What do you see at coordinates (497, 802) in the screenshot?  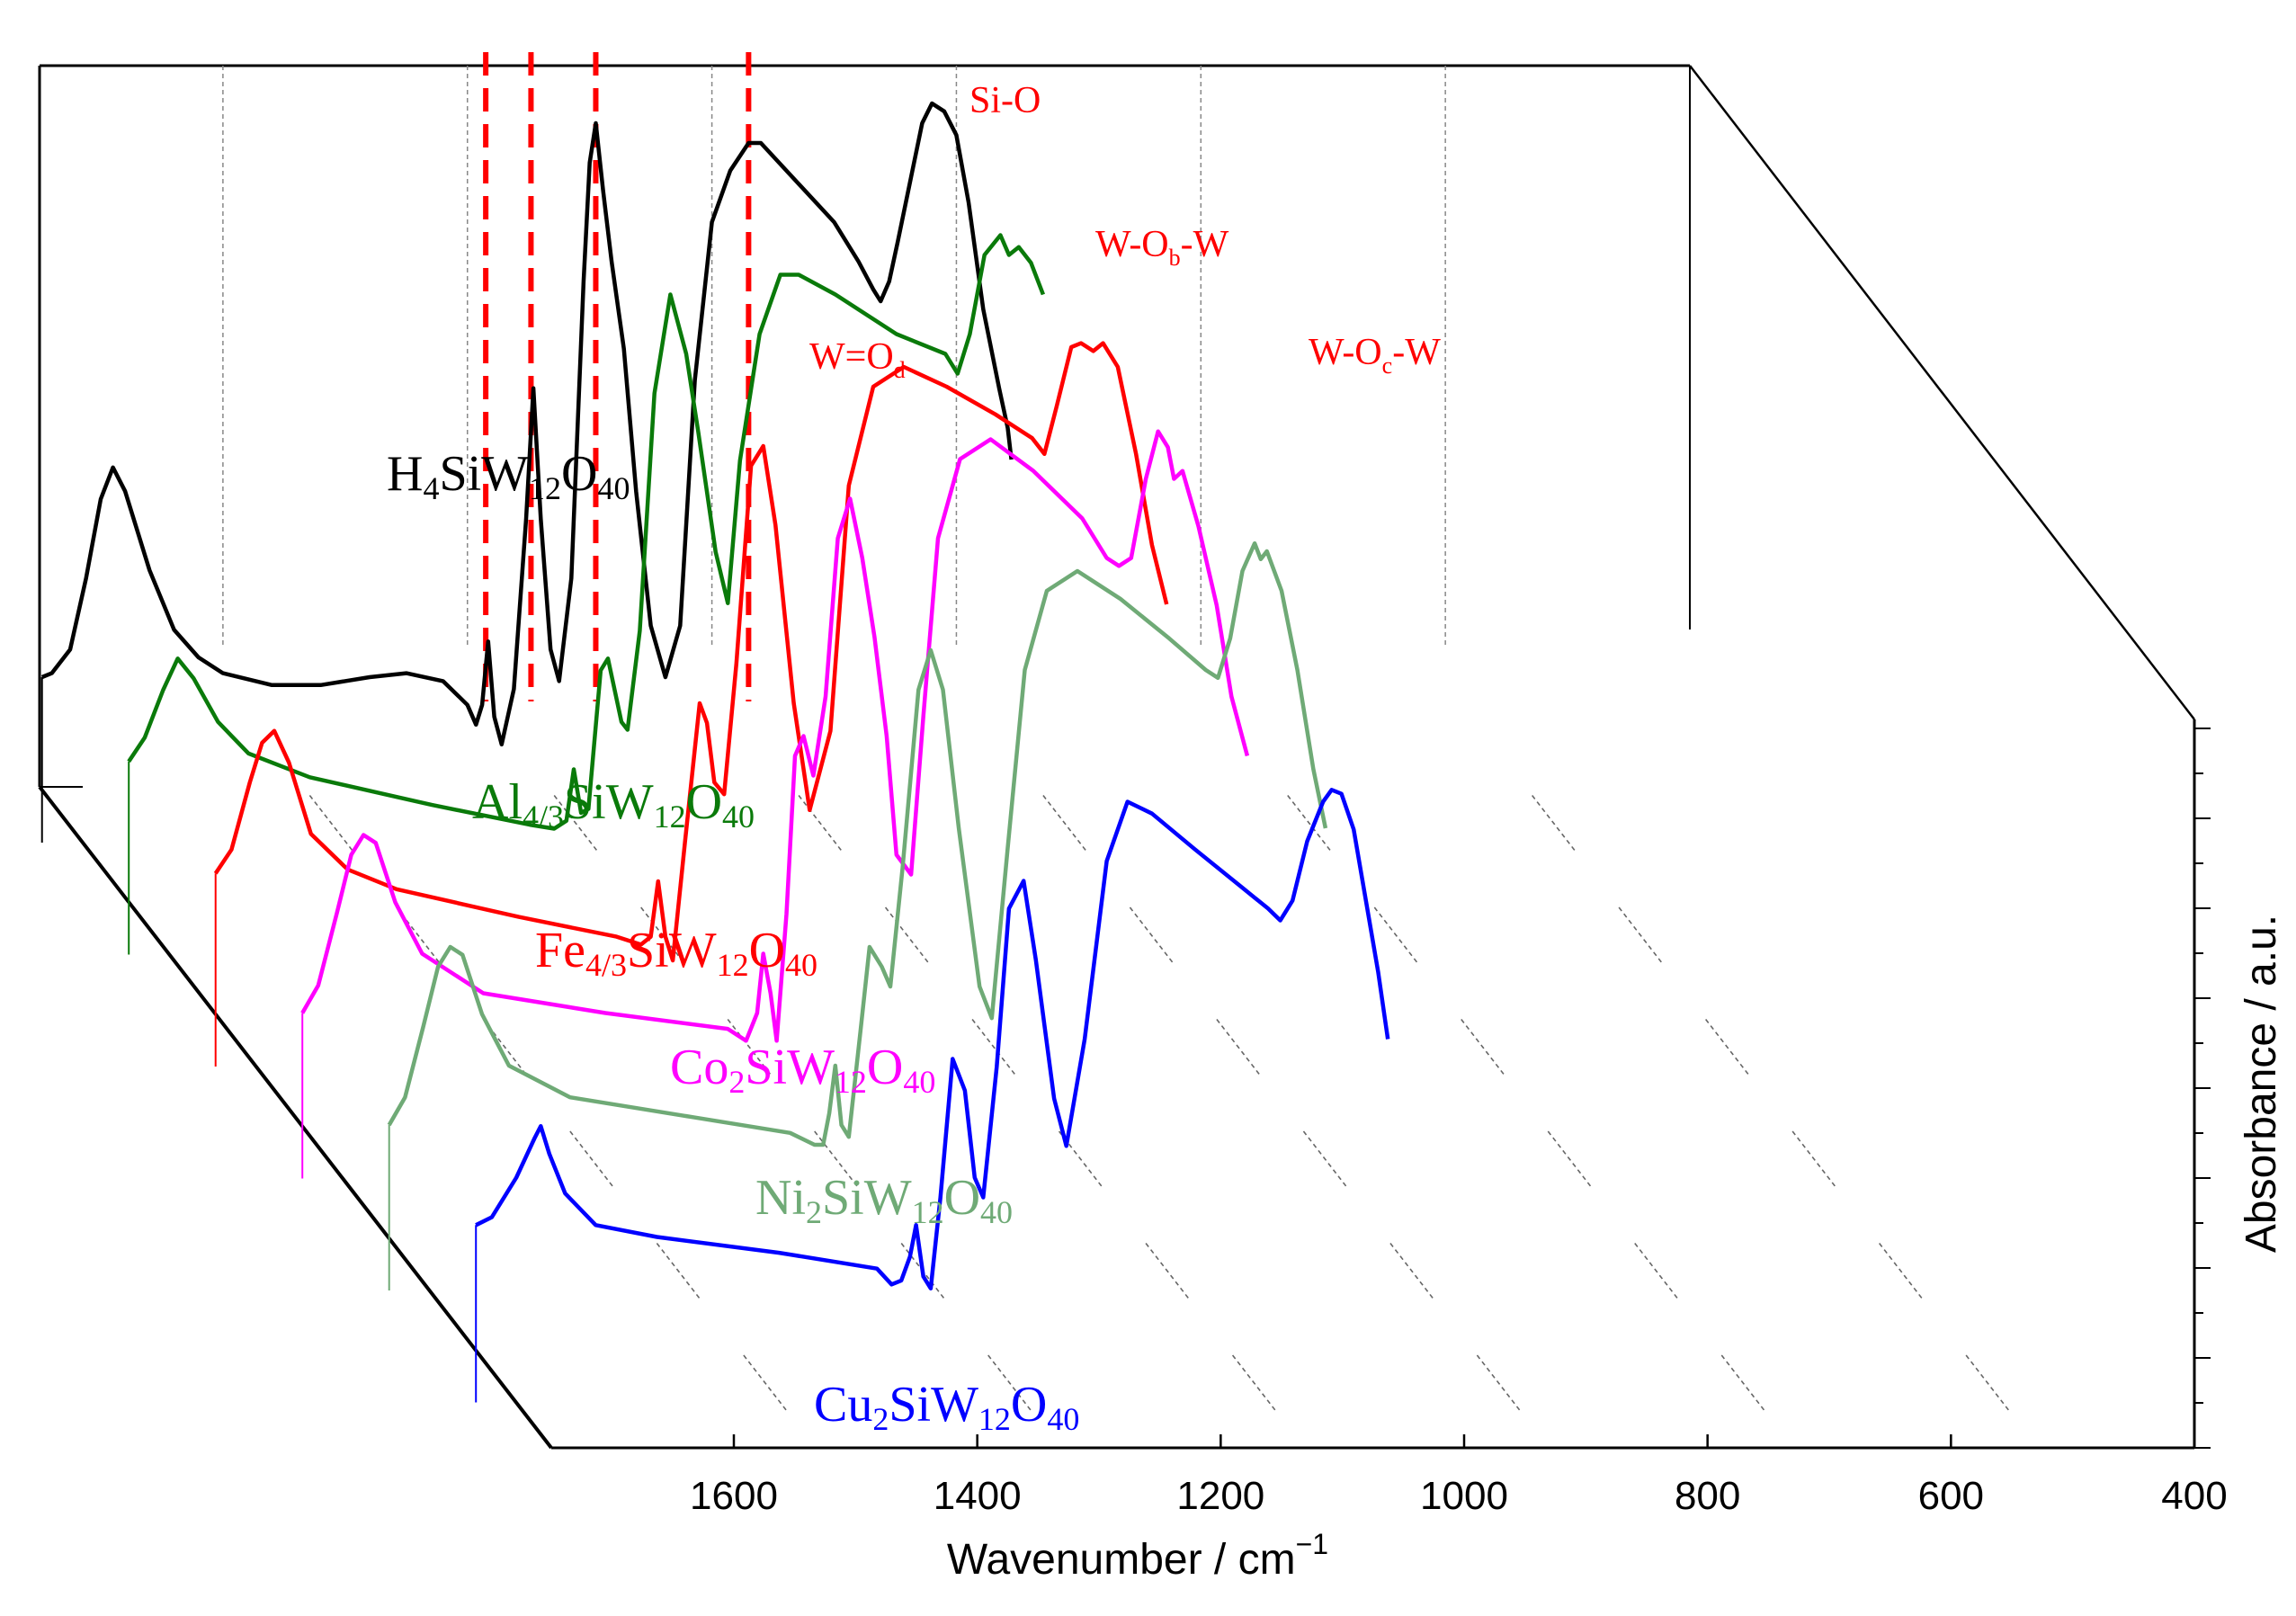 I see `series-label-part: Al` at bounding box center [497, 802].